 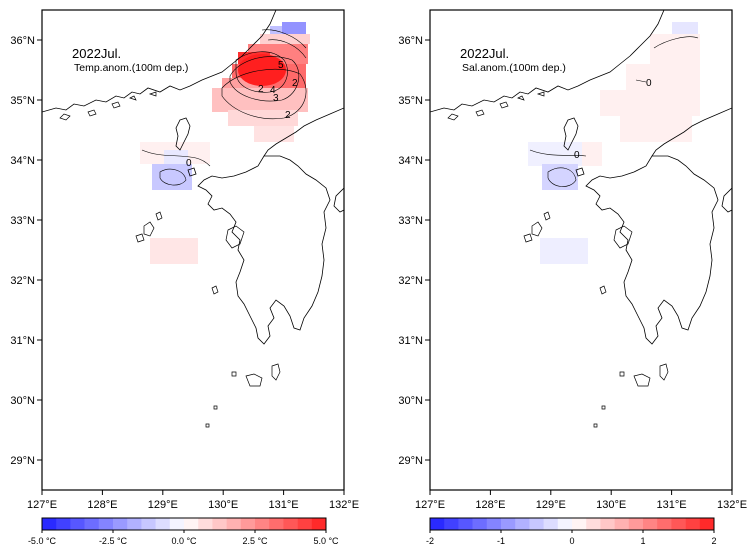 I want to click on contour-label: 4, so click(x=273, y=90).